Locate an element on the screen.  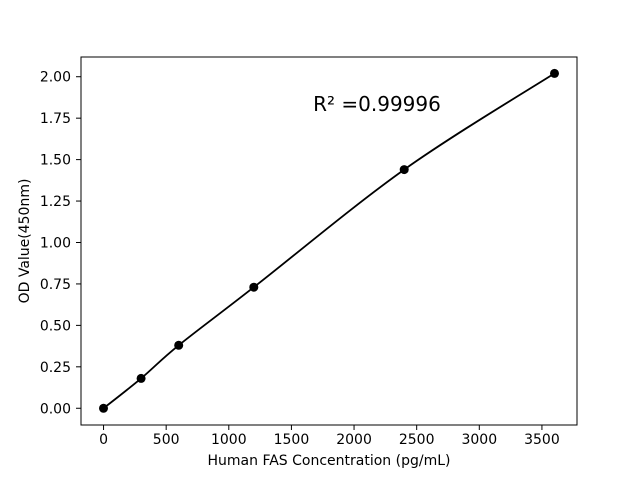
y-tick-label: 0.00 is located at coordinates (55, 409).